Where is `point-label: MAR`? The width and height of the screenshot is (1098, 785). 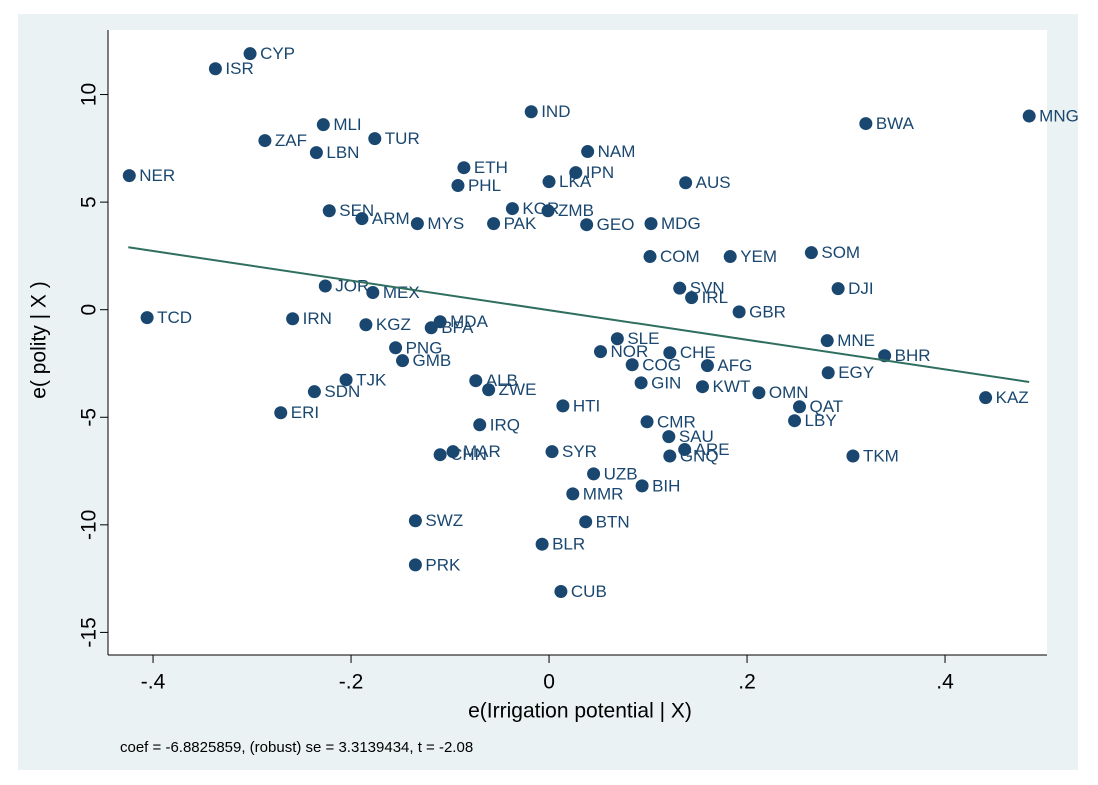
point-label: MAR is located at coordinates (482, 451).